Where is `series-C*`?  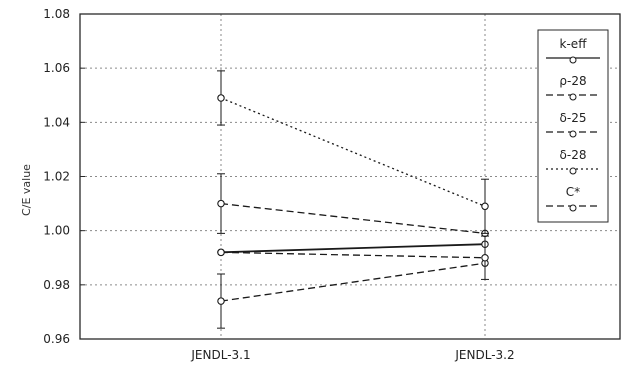
series-C* is located at coordinates (353, 257).